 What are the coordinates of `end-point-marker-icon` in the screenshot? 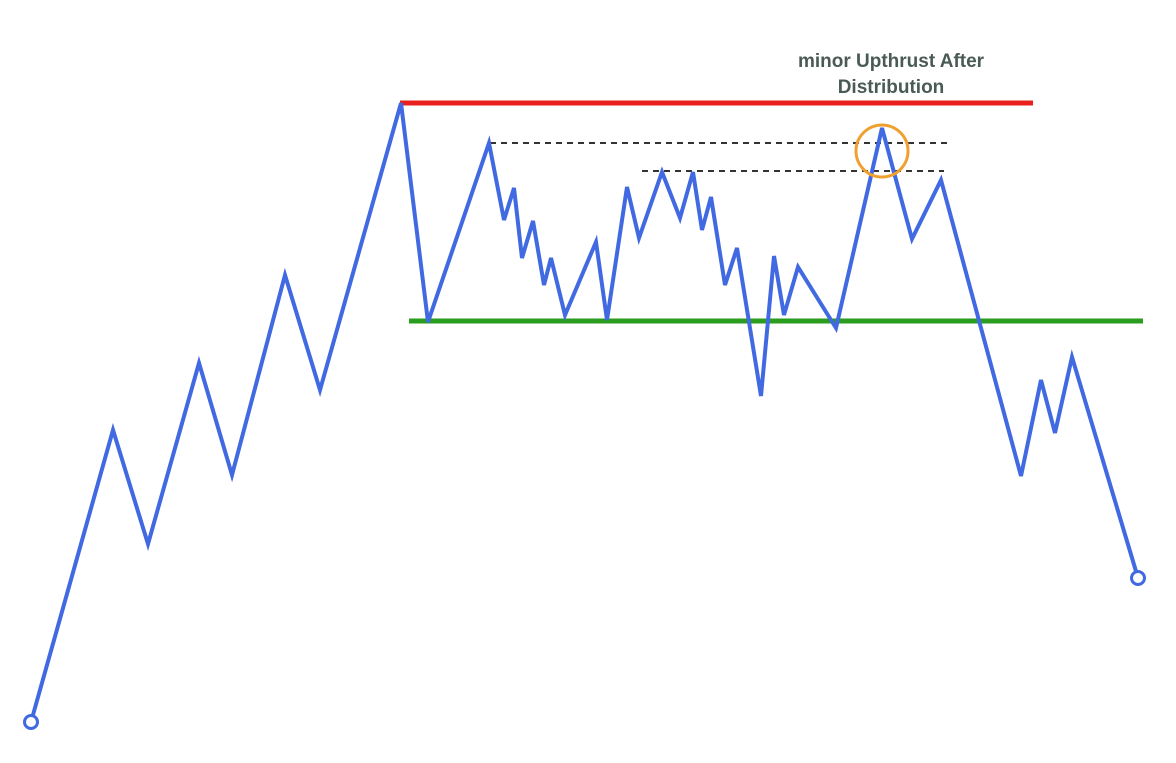 It's located at (1138, 578).